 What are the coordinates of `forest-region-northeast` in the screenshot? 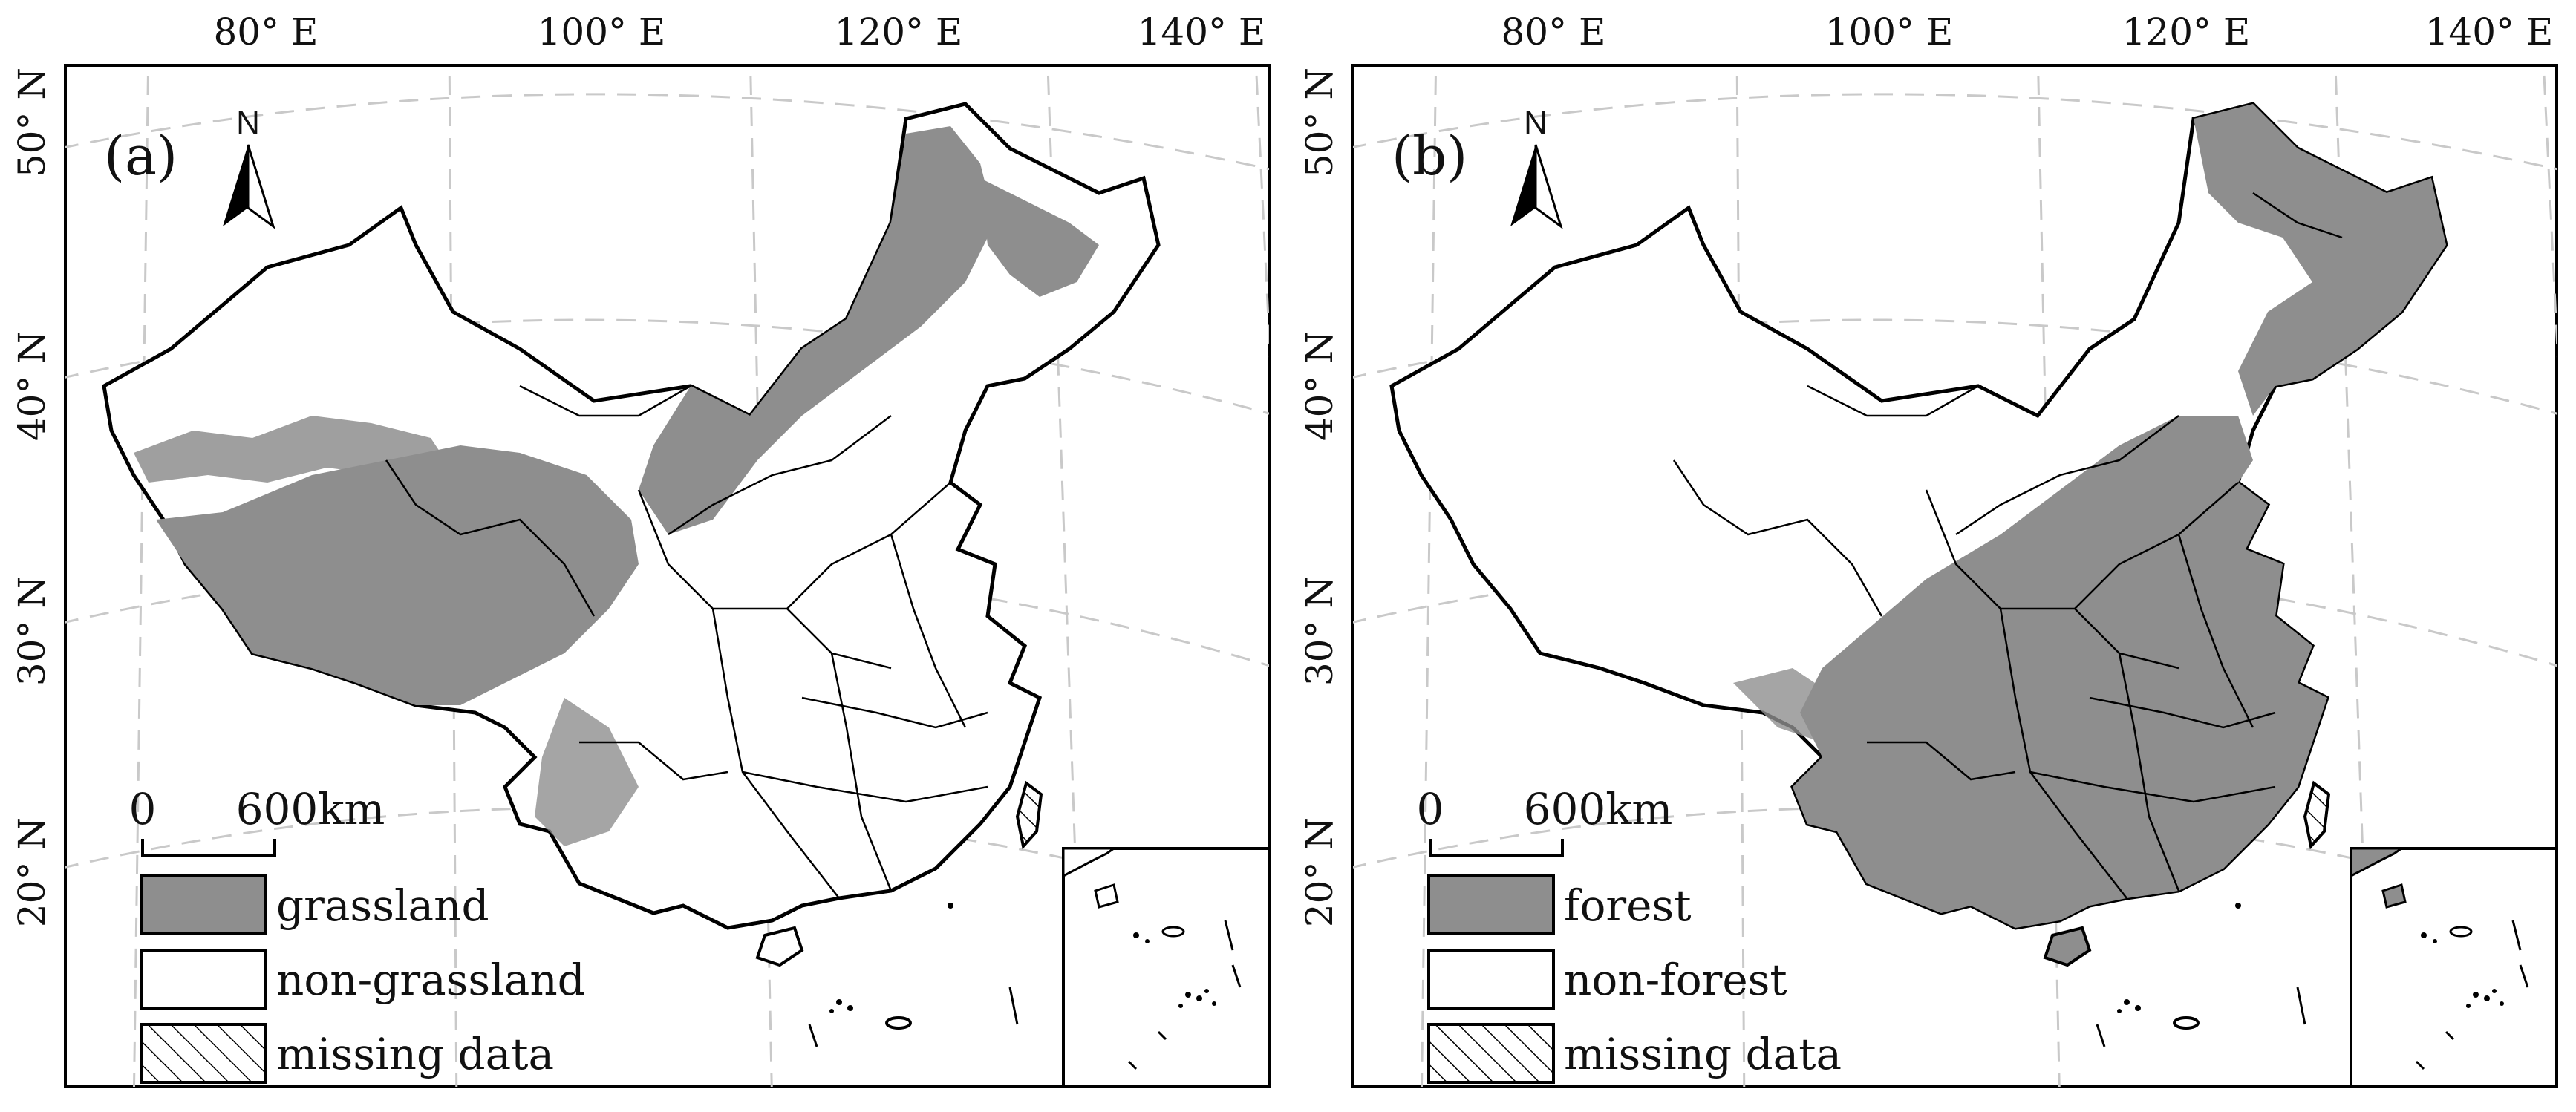 It's located at (2320, 260).